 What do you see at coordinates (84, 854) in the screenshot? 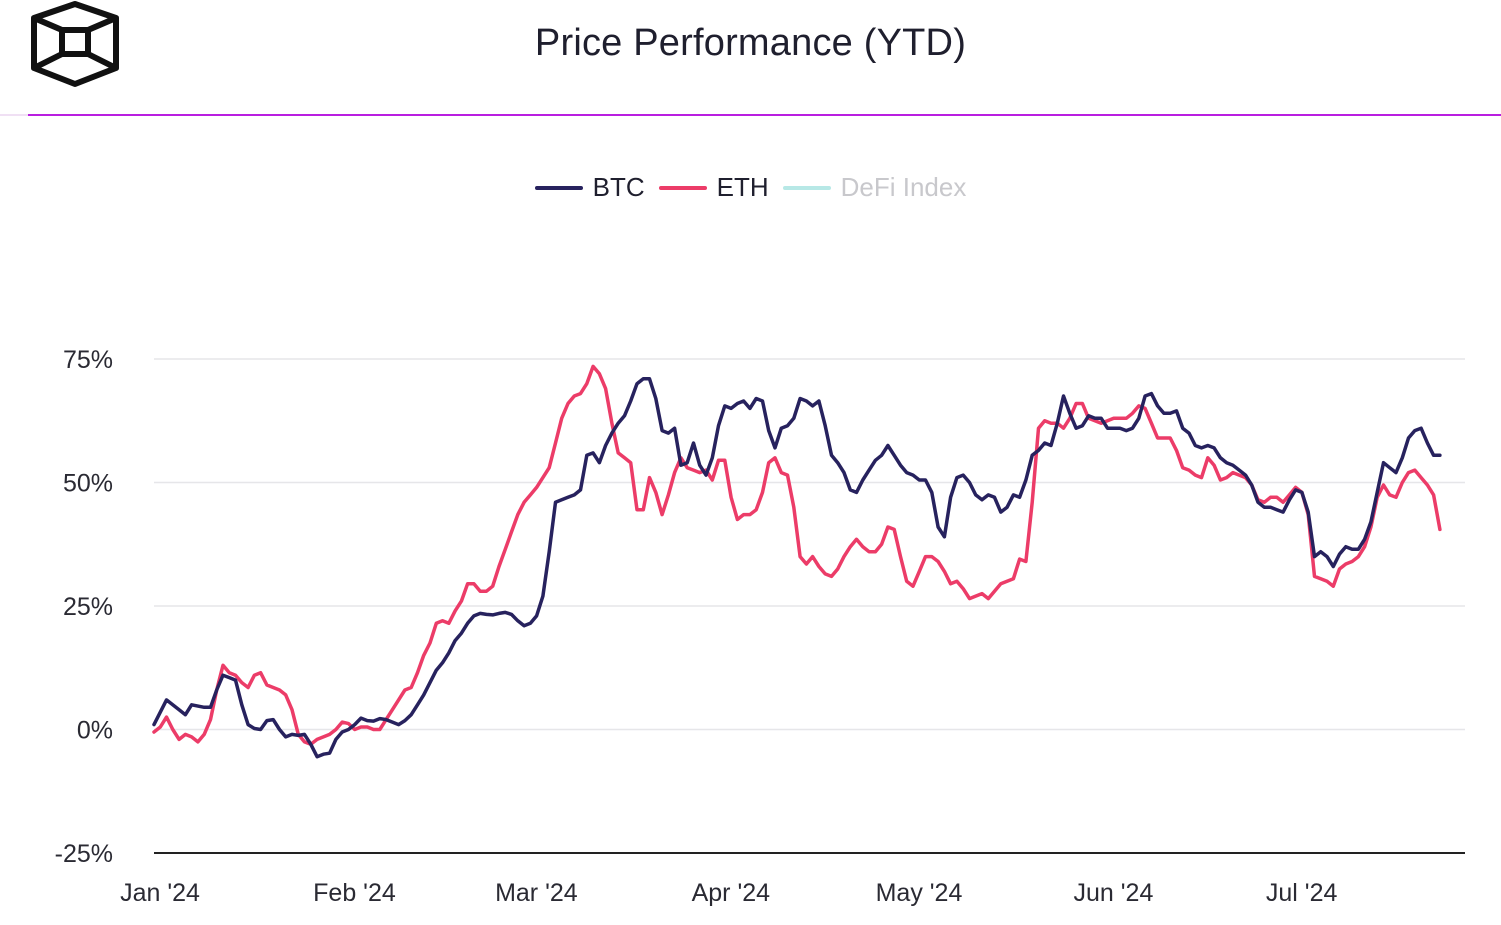
I see `y-tick-label: -25%` at bounding box center [84, 854].